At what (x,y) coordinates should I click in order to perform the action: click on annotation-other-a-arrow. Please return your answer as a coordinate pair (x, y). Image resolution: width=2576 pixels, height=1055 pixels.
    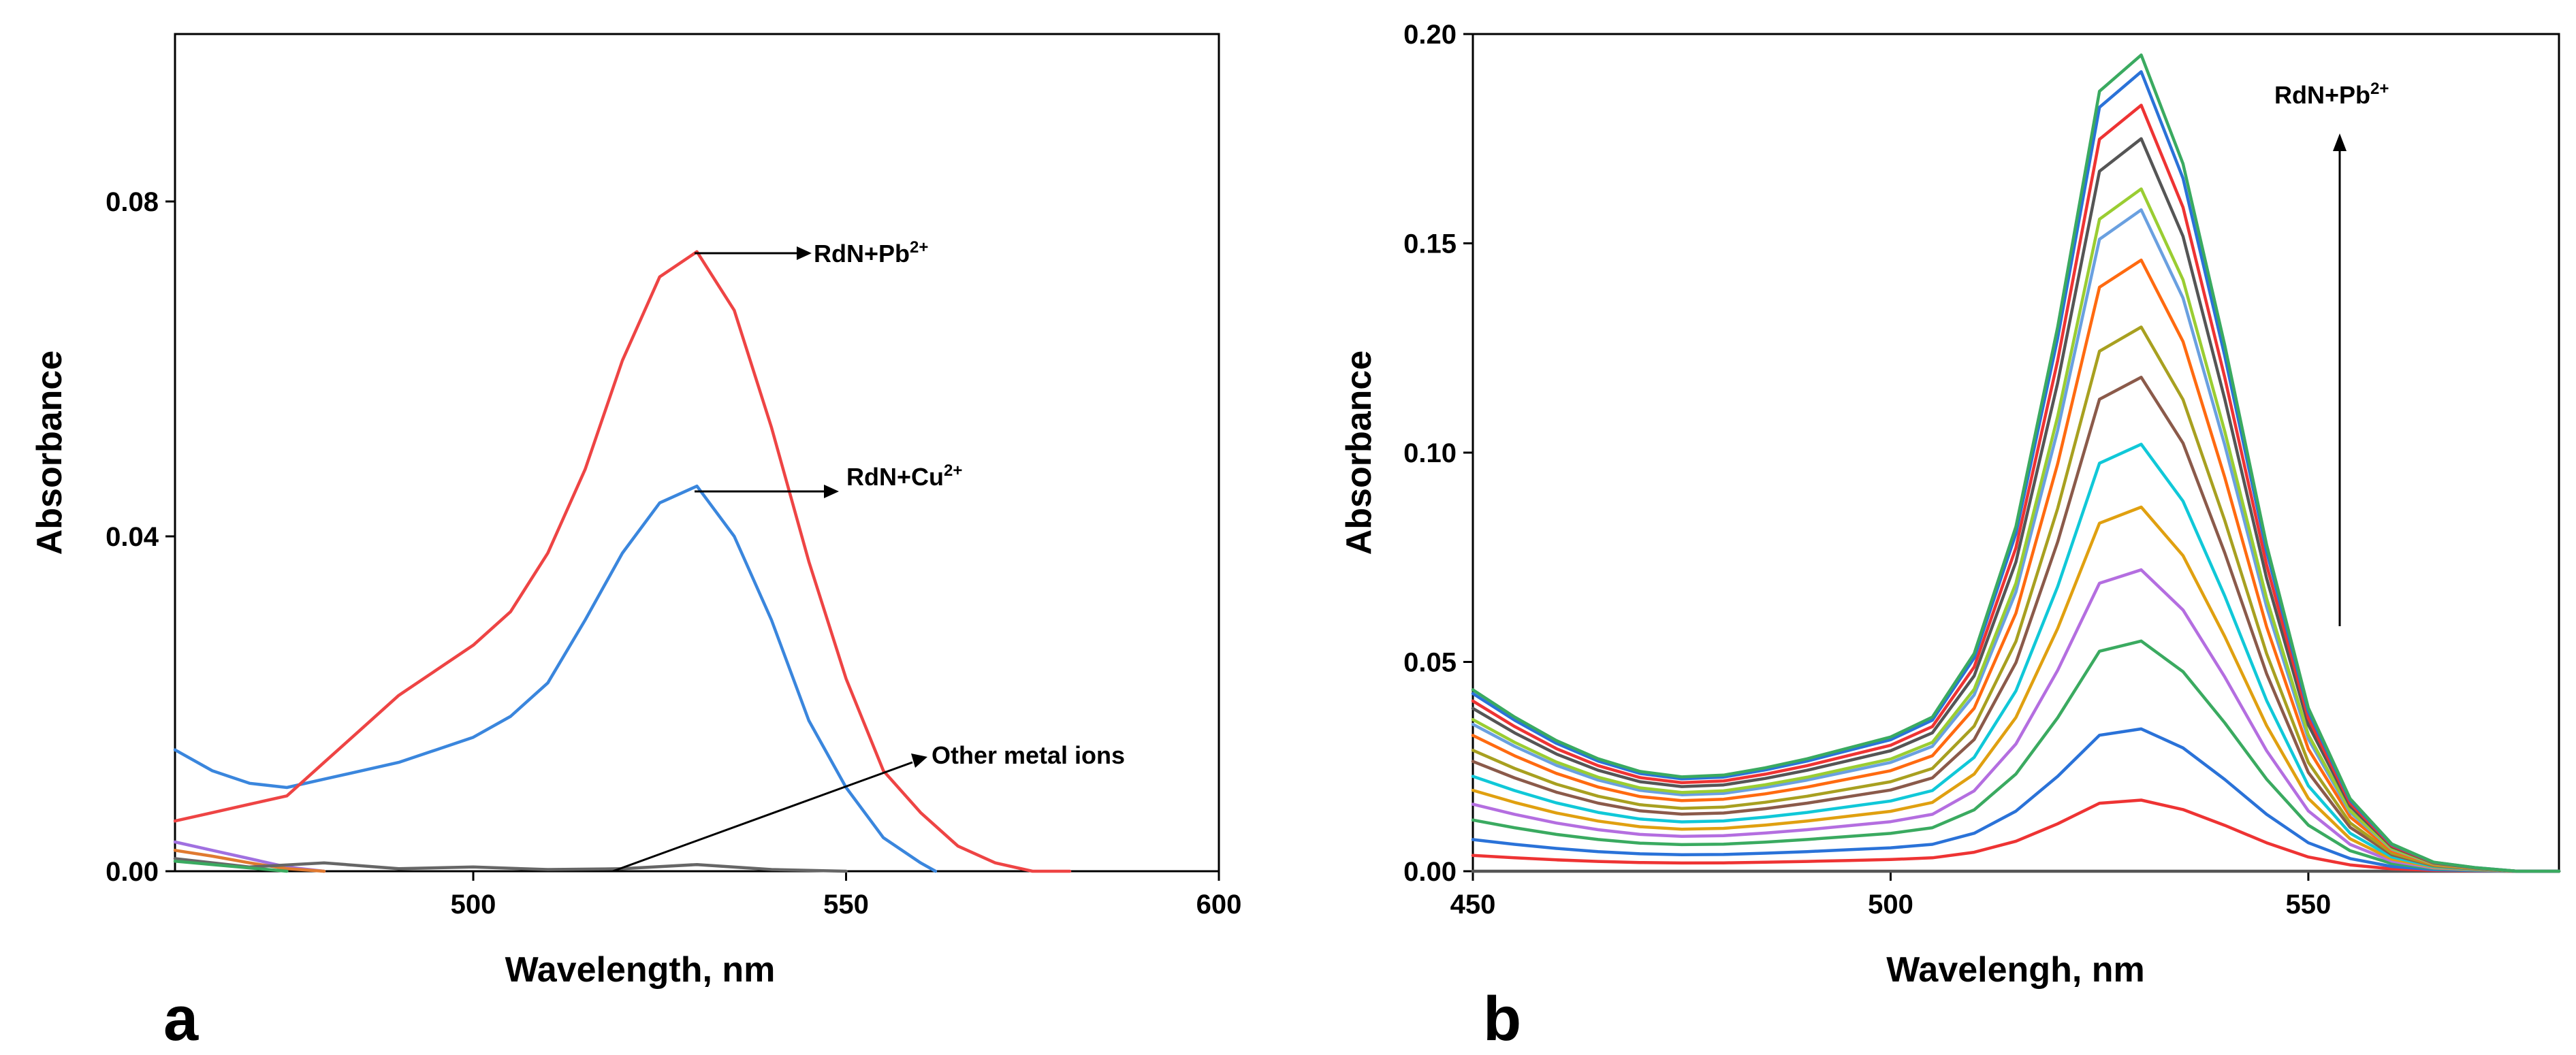
    Looking at the image, I should click on (762, 817).